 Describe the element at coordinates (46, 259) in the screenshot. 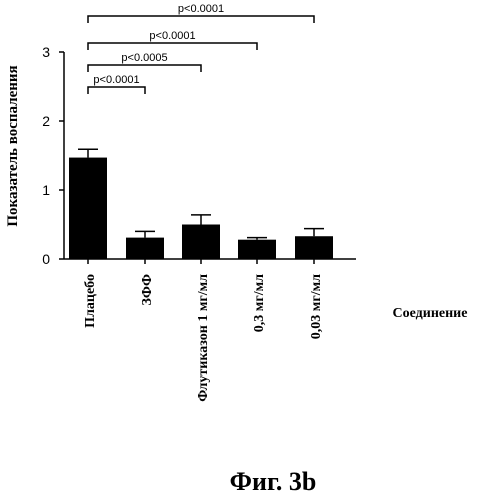

I see `y-tick-label: 0` at that location.